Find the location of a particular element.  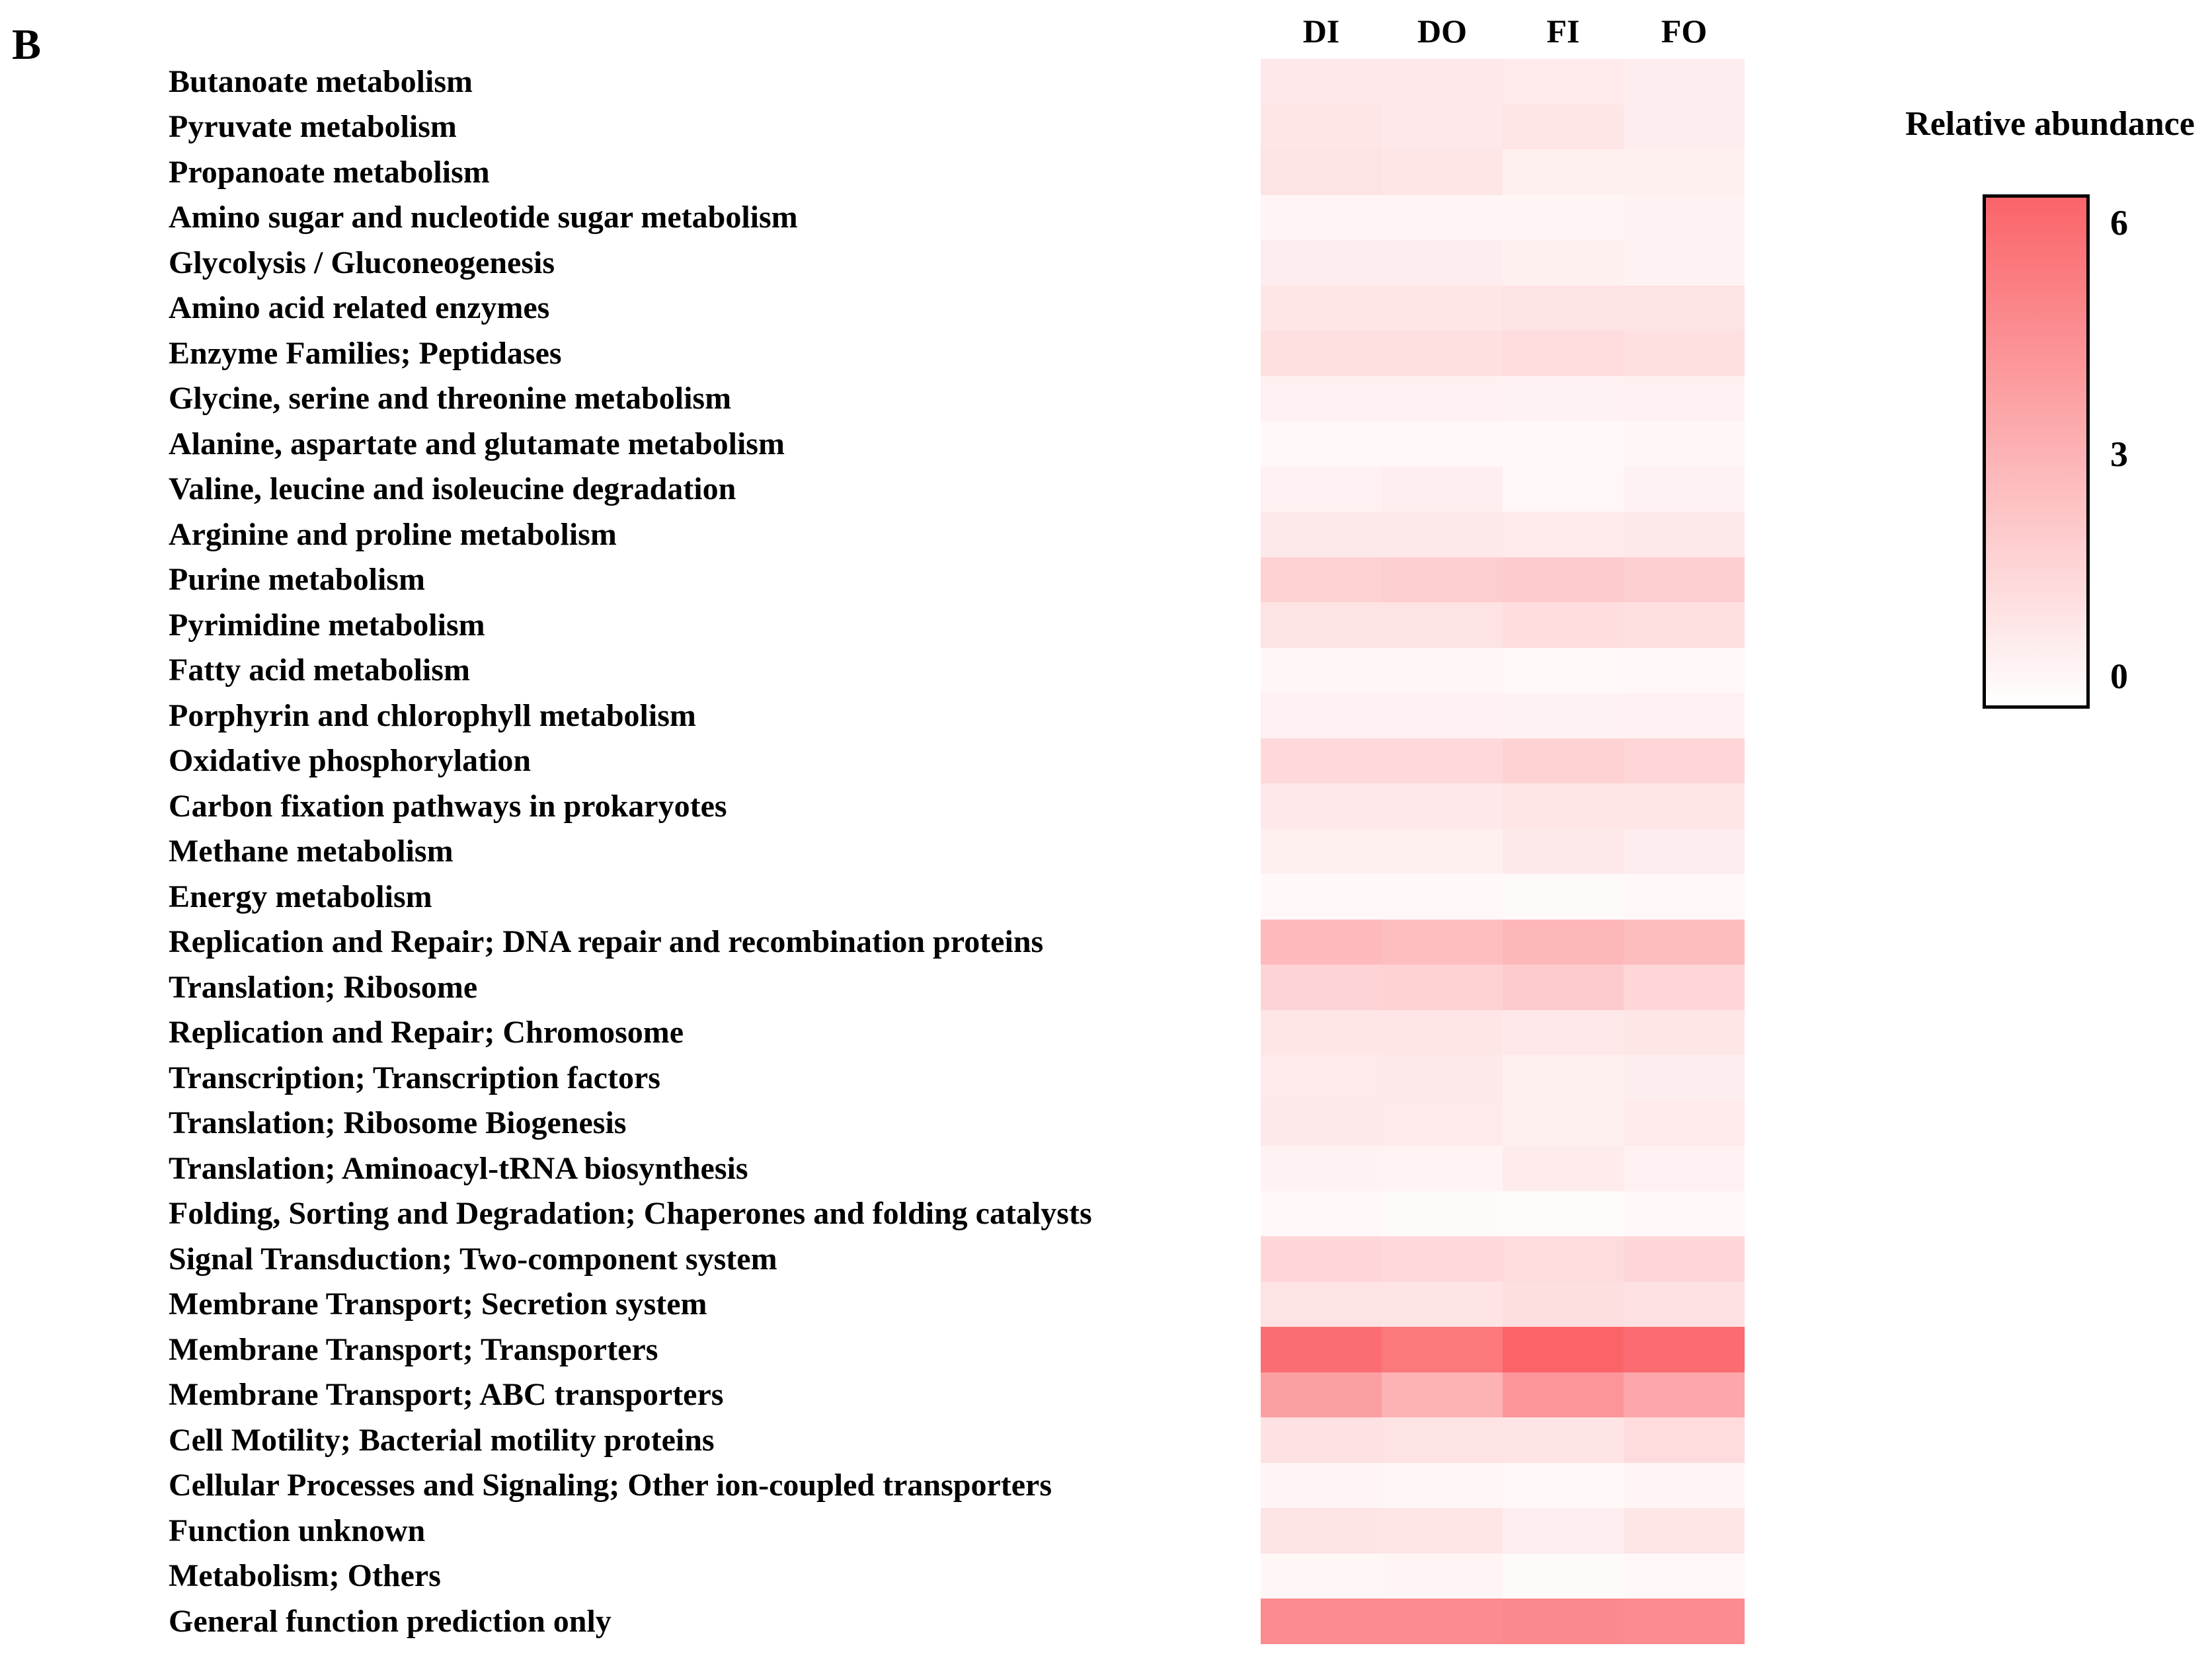

row-label: Glycolysis / Gluconeogenesis is located at coordinates (362, 262).